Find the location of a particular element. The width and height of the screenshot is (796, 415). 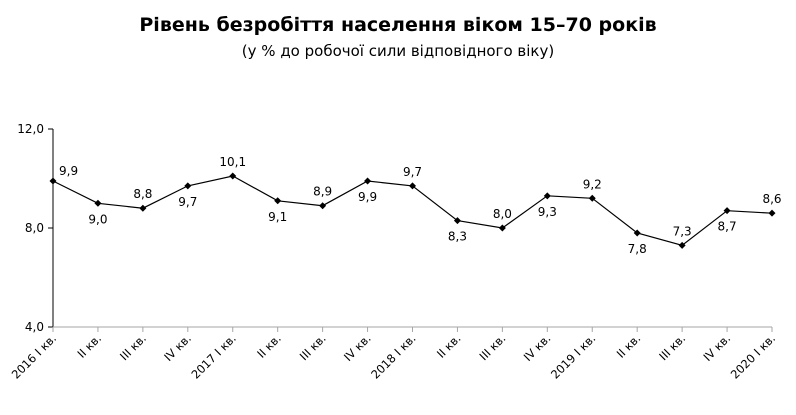

y-tick-label: 12,0 is located at coordinates (30, 129).